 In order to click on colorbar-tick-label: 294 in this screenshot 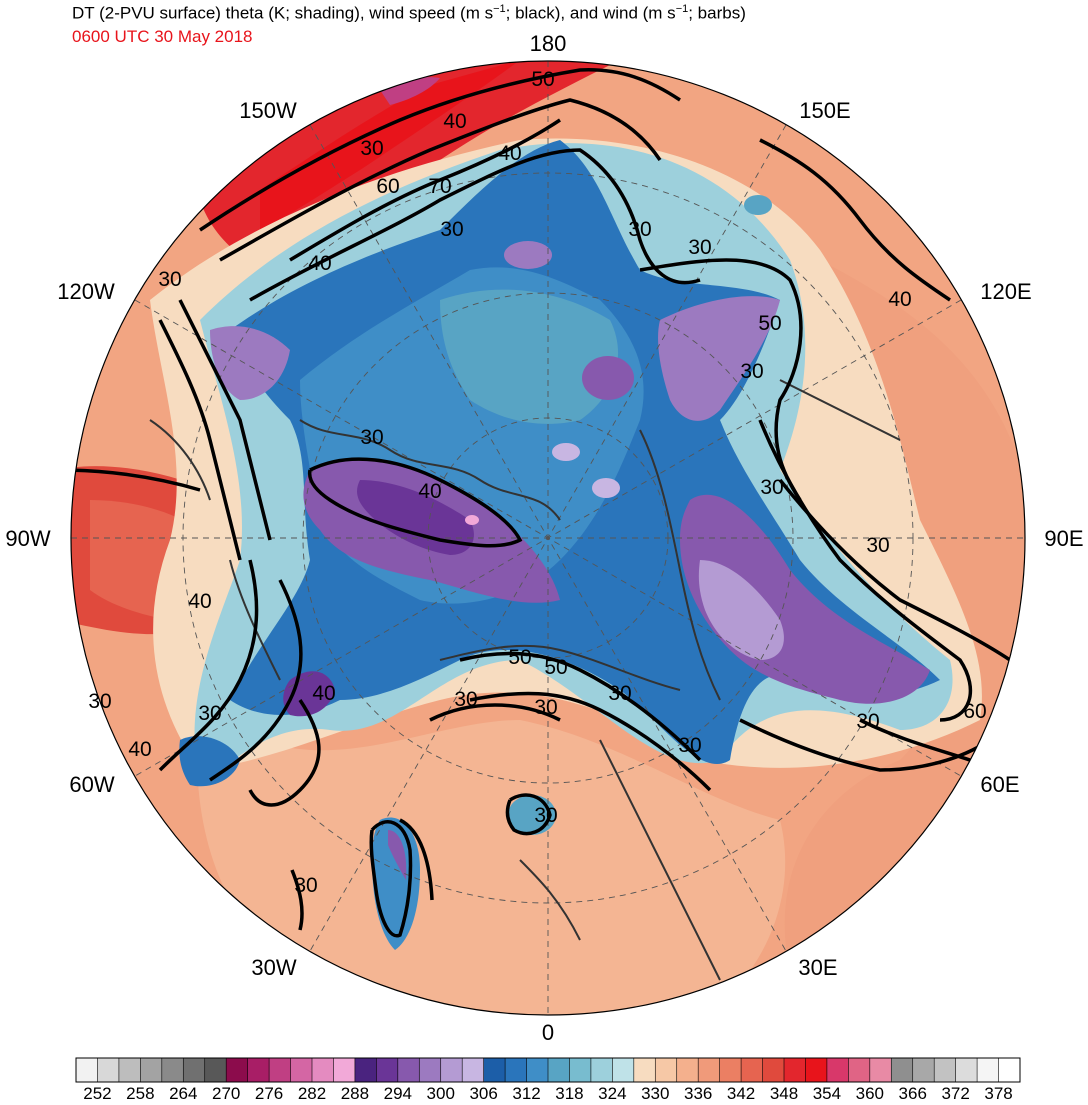, I will do `click(398, 1093)`.